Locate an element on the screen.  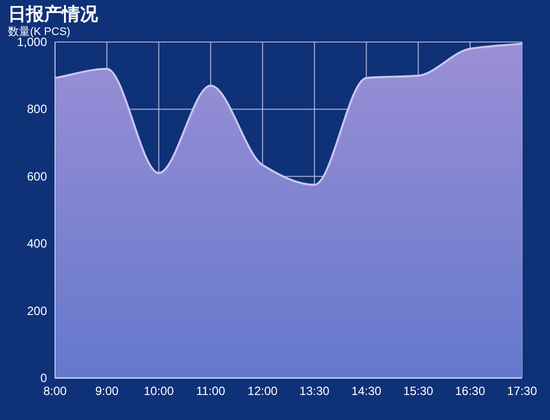
y-tick-label: 200 is located at coordinates (37, 311).